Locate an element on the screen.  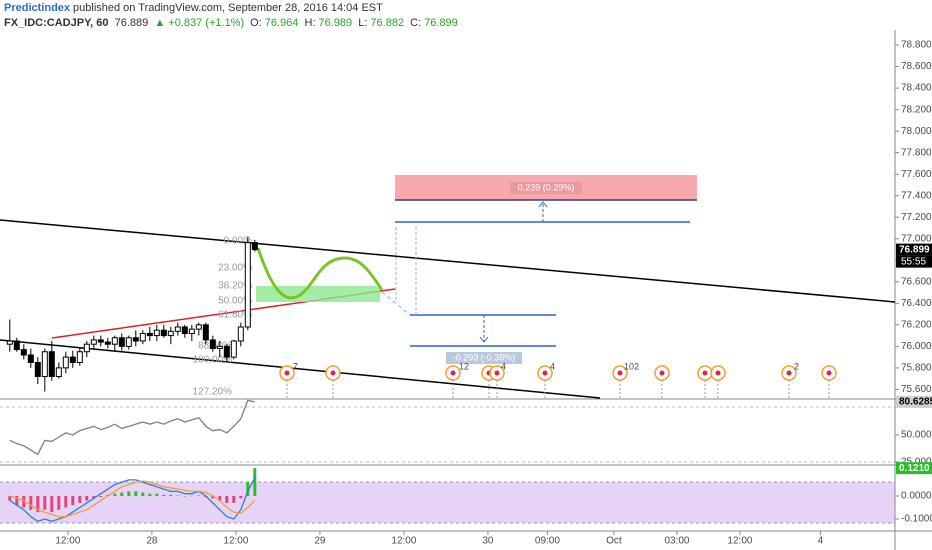
event-count: 7 is located at coordinates (295, 366).